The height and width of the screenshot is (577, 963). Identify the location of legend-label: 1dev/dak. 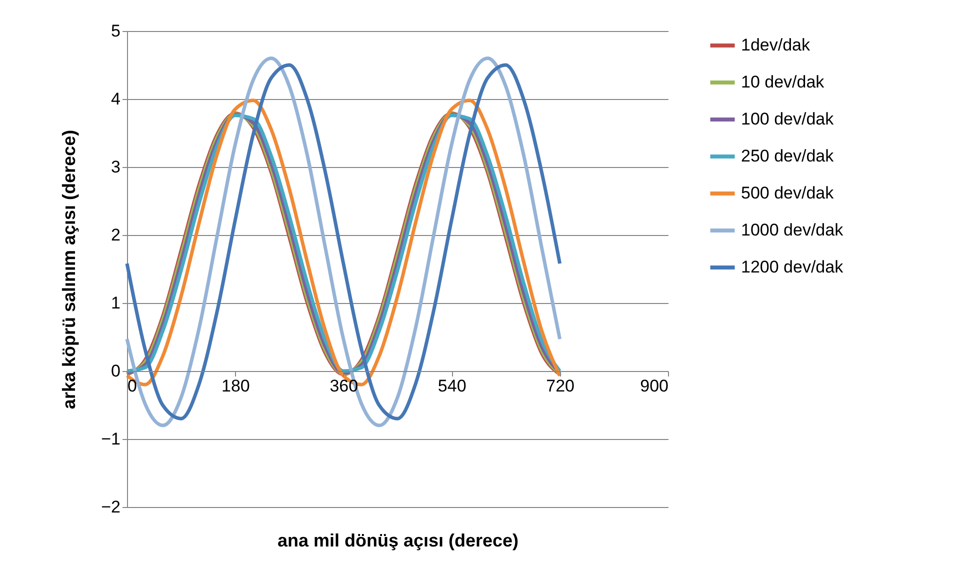
(775, 45).